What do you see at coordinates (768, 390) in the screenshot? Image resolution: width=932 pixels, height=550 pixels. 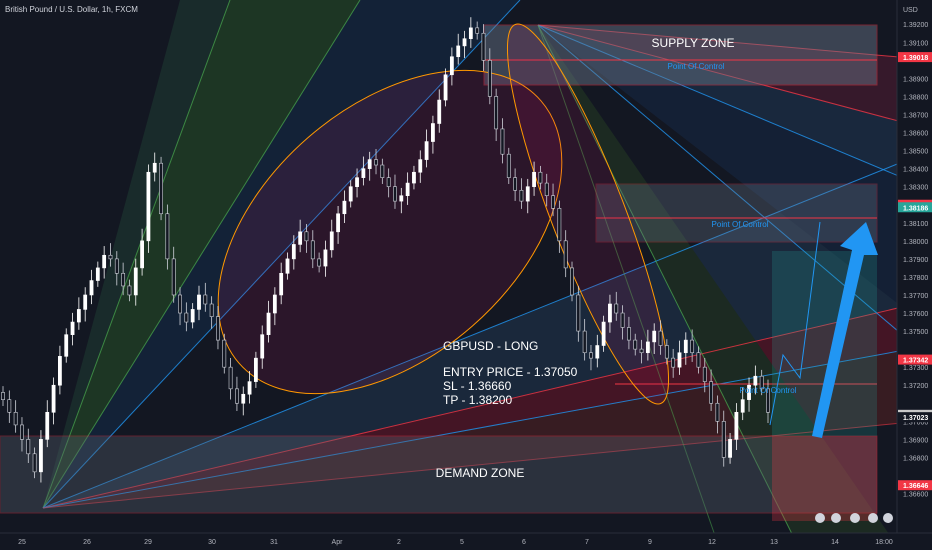 I see `lower-poc-label: Point Of Control` at bounding box center [768, 390].